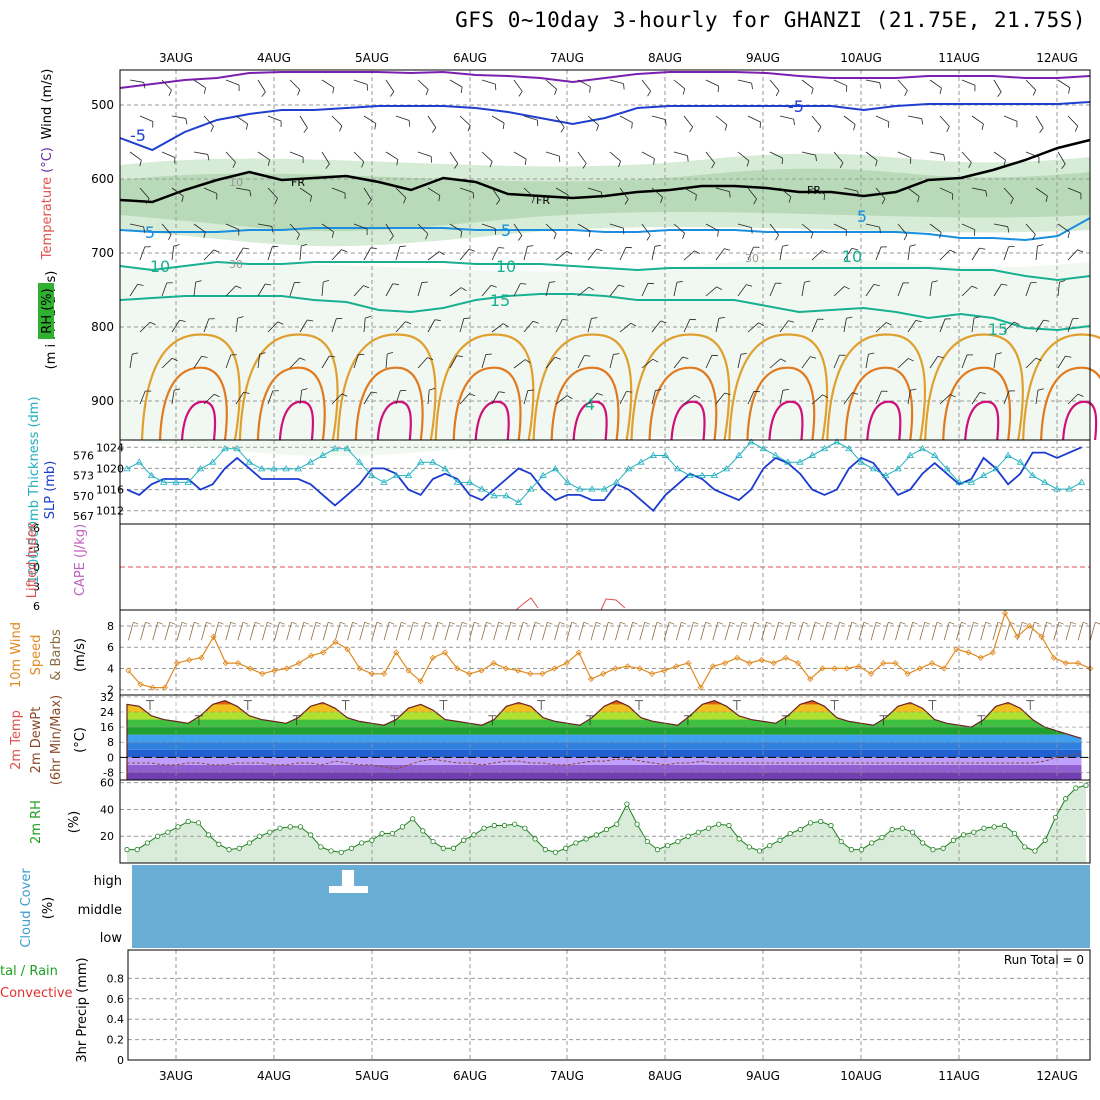 This screenshot has height=1100, width=1100. What do you see at coordinates (613, 604) in the screenshot?
I see `lifted-index-line` at bounding box center [613, 604].